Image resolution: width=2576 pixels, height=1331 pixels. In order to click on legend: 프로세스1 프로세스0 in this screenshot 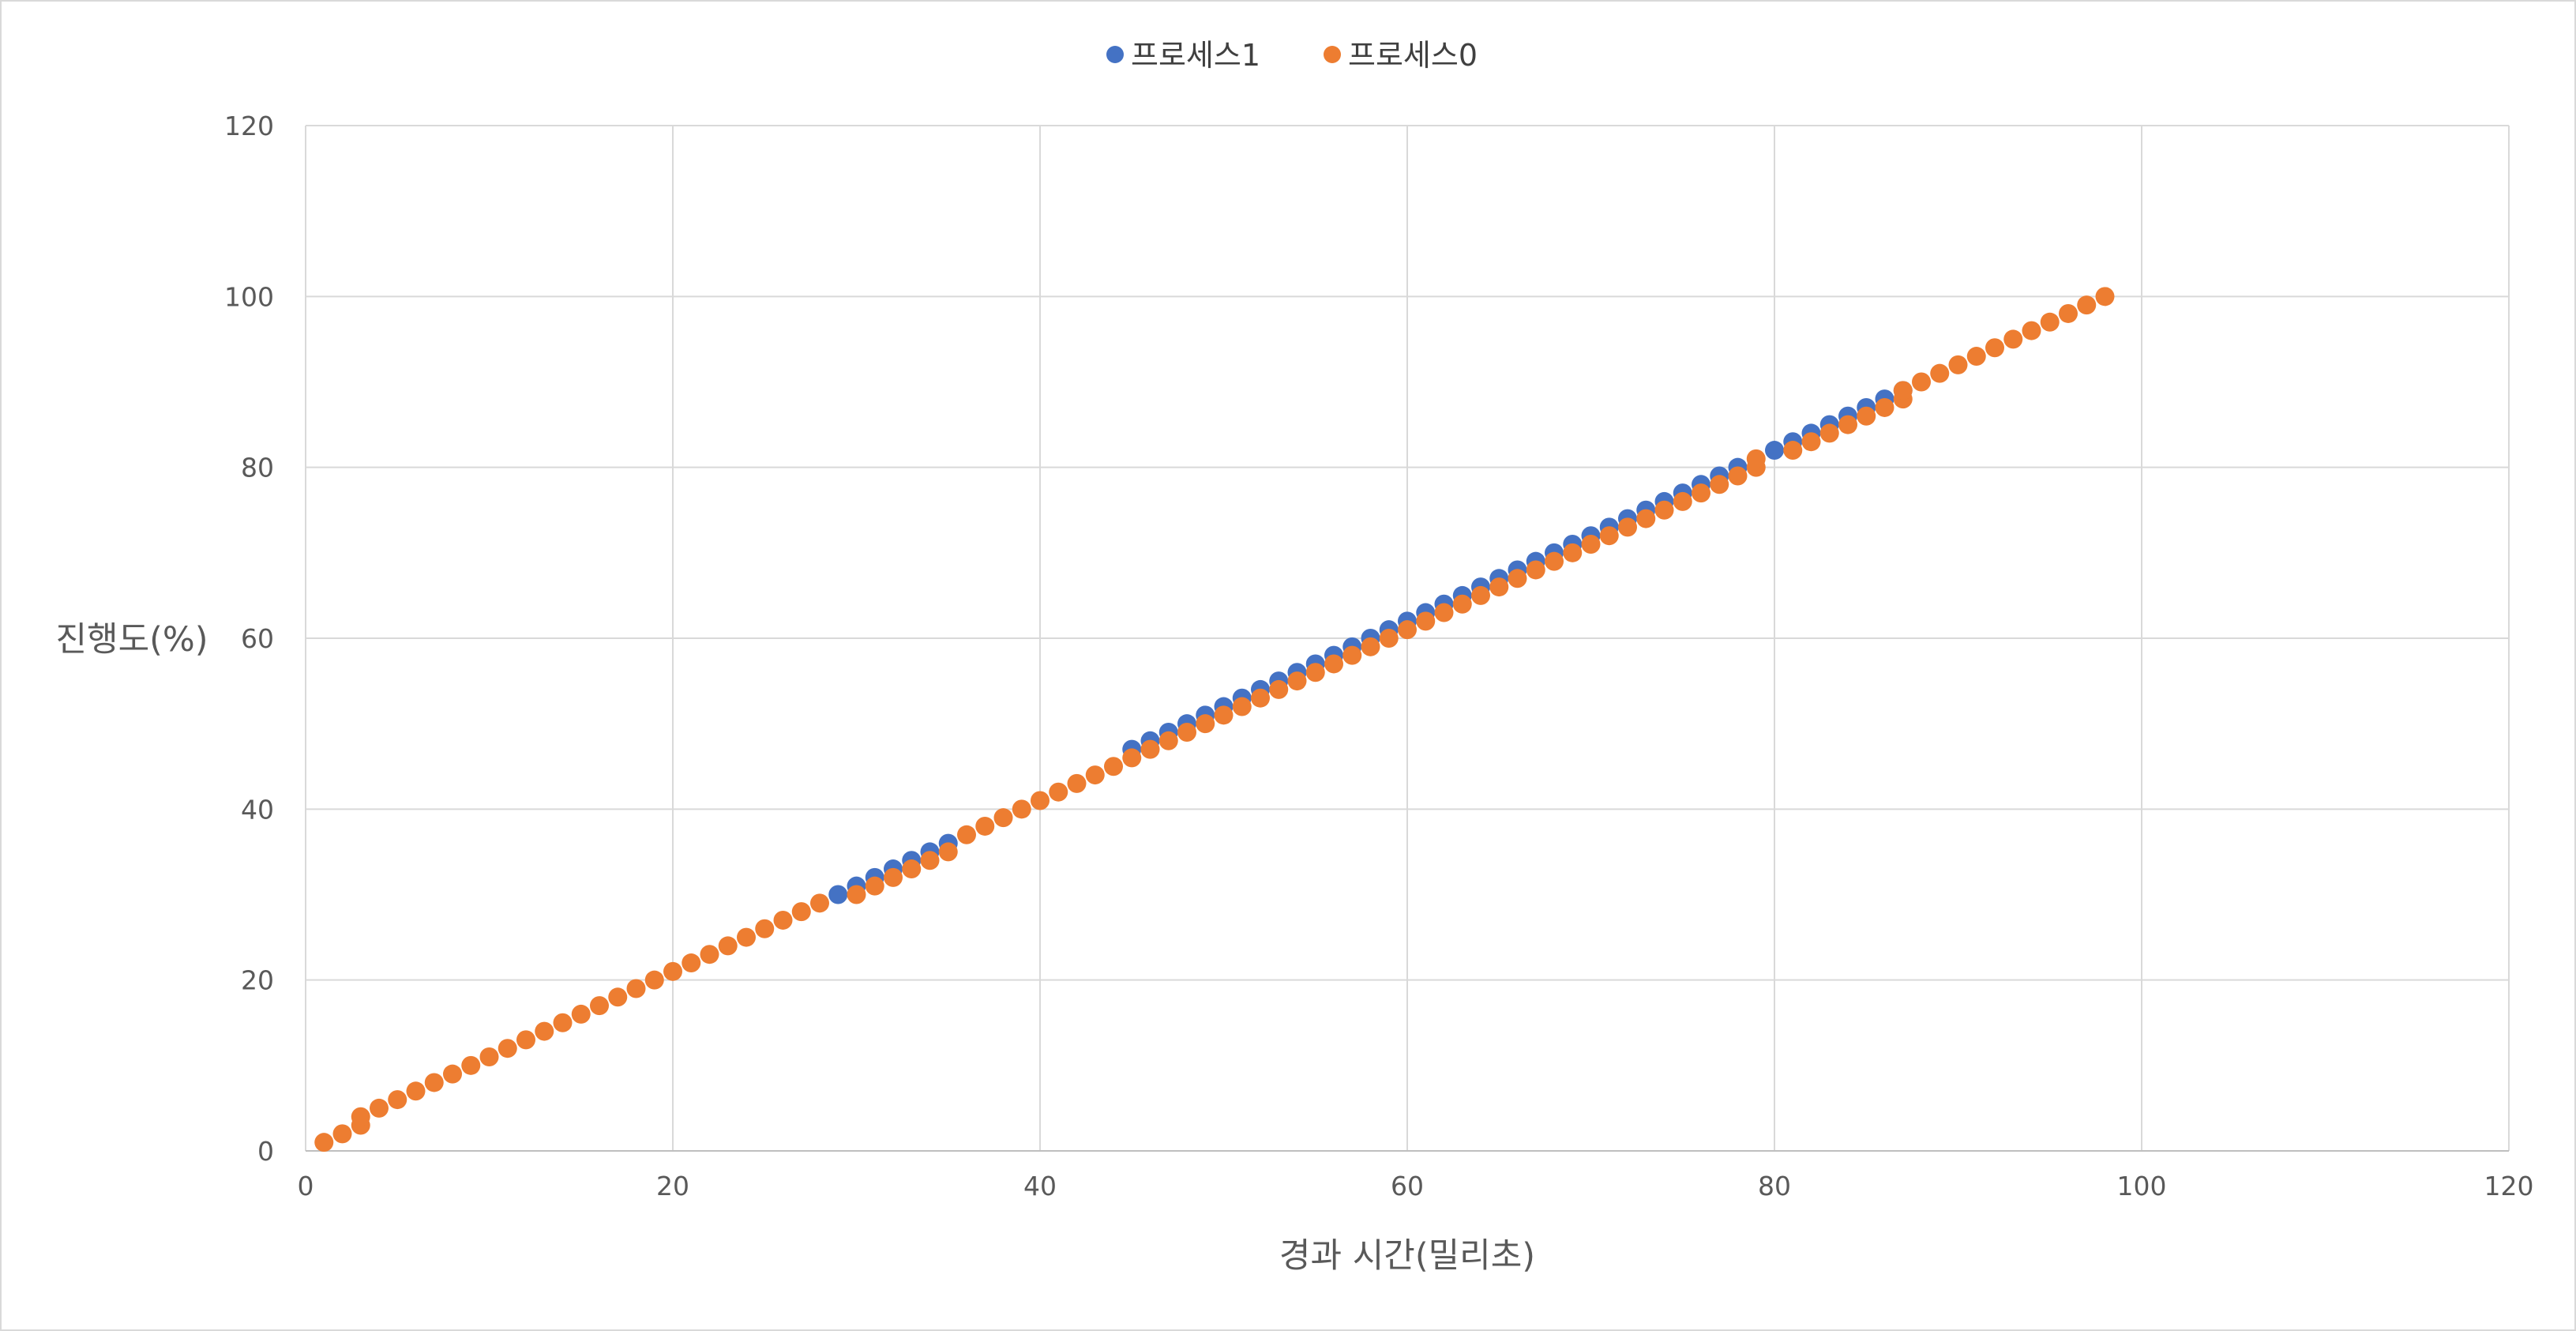, I will do `click(1292, 55)`.